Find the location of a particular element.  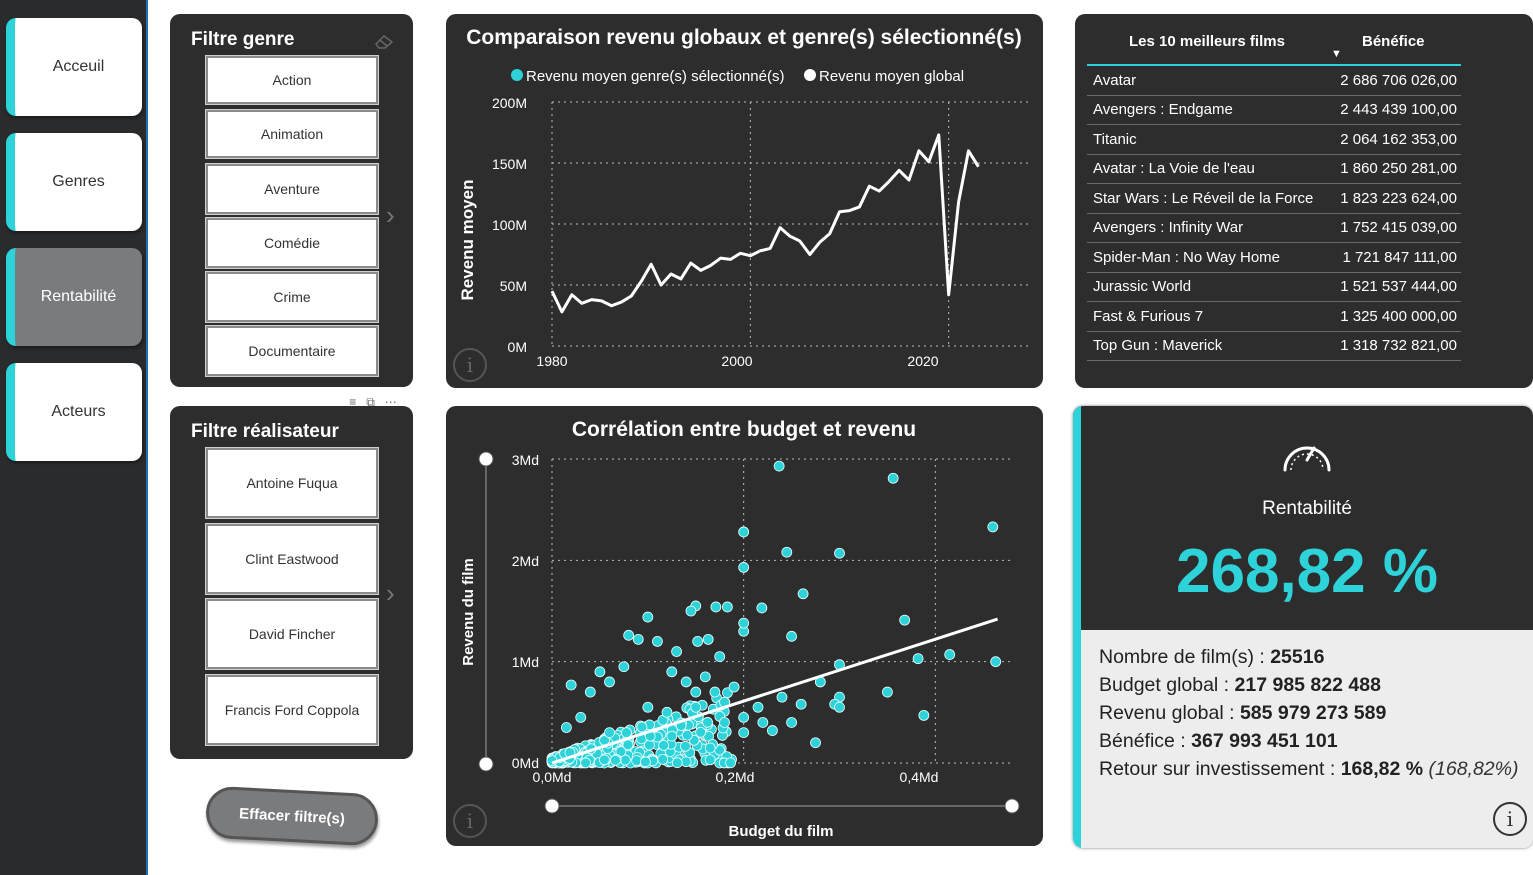

series-line-global is located at coordinates (765, 223).